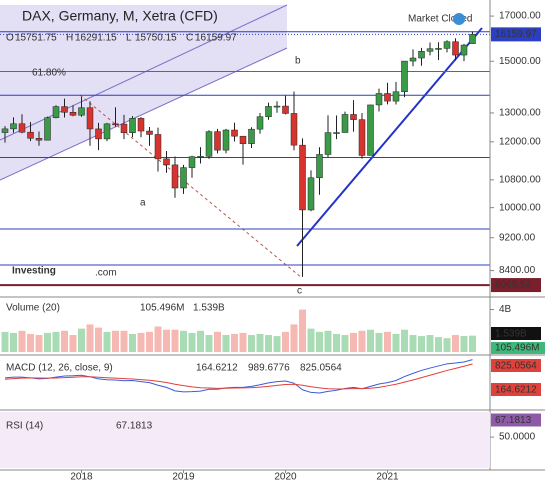 The width and height of the screenshot is (545, 487). What do you see at coordinates (33, 308) in the screenshot?
I see `panel-title: Volume (20)` at bounding box center [33, 308].